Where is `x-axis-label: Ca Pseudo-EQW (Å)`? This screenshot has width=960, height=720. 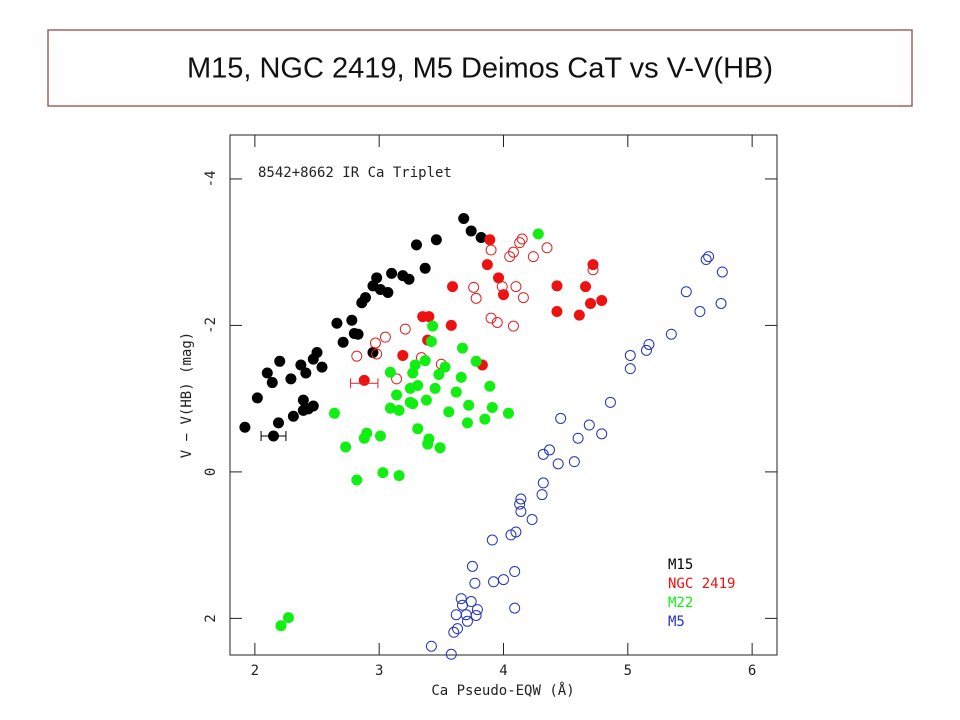
x-axis-label: Ca Pseudo-EQW (Å) is located at coordinates (502, 690).